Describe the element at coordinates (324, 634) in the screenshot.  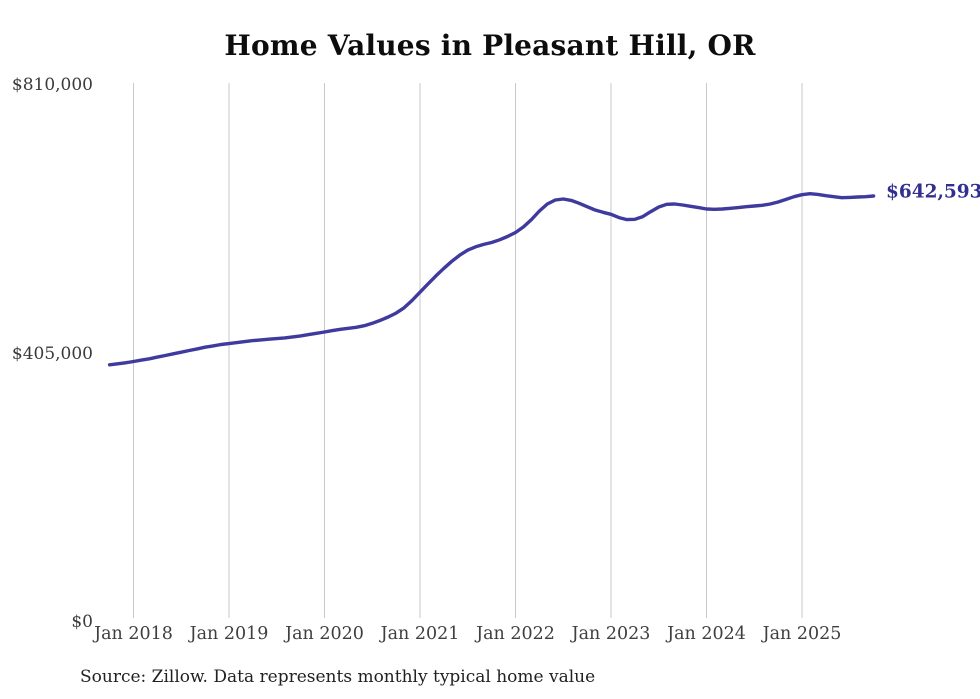
I see `x-tick-label: Jan 2020` at that location.